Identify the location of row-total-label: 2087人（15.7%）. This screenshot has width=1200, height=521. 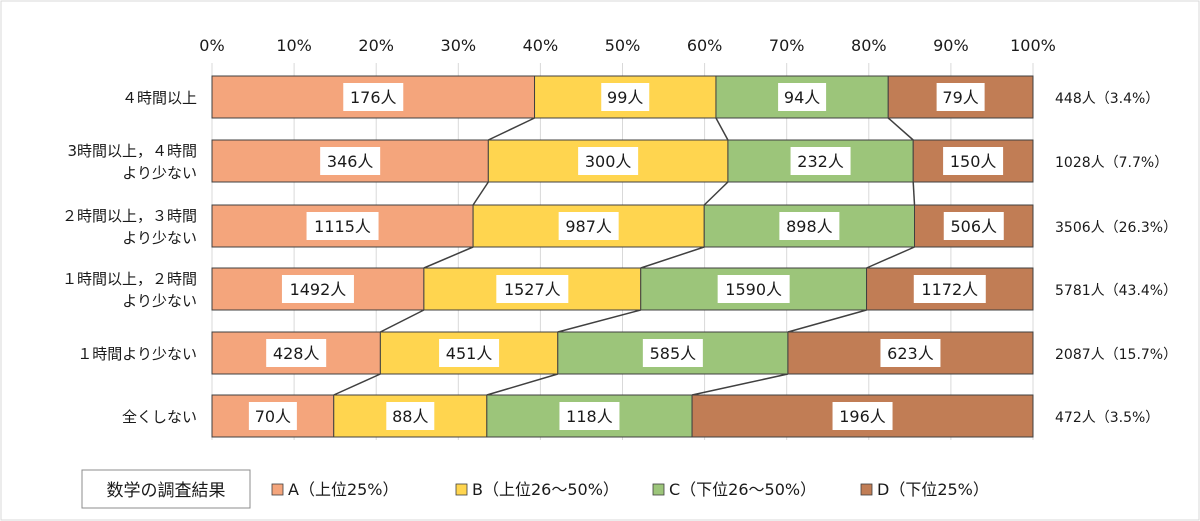
(1116, 355).